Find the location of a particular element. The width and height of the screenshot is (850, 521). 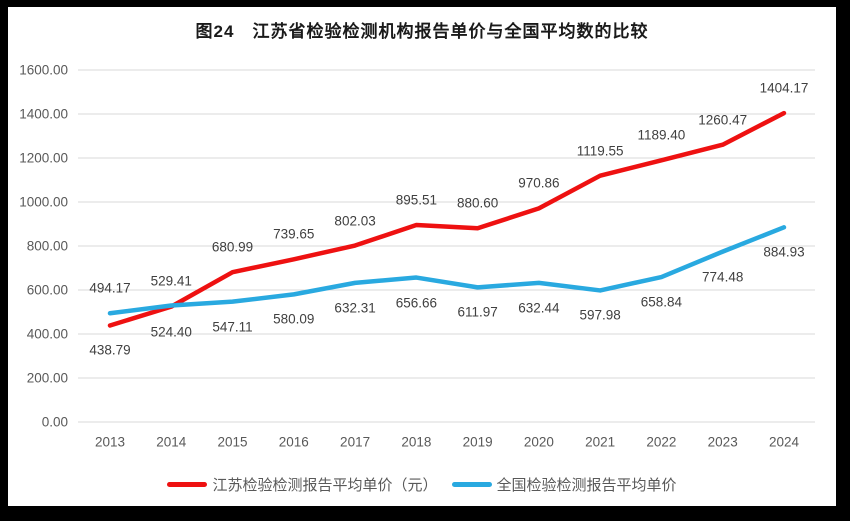

data-point-label: 632.44 is located at coordinates (539, 308).